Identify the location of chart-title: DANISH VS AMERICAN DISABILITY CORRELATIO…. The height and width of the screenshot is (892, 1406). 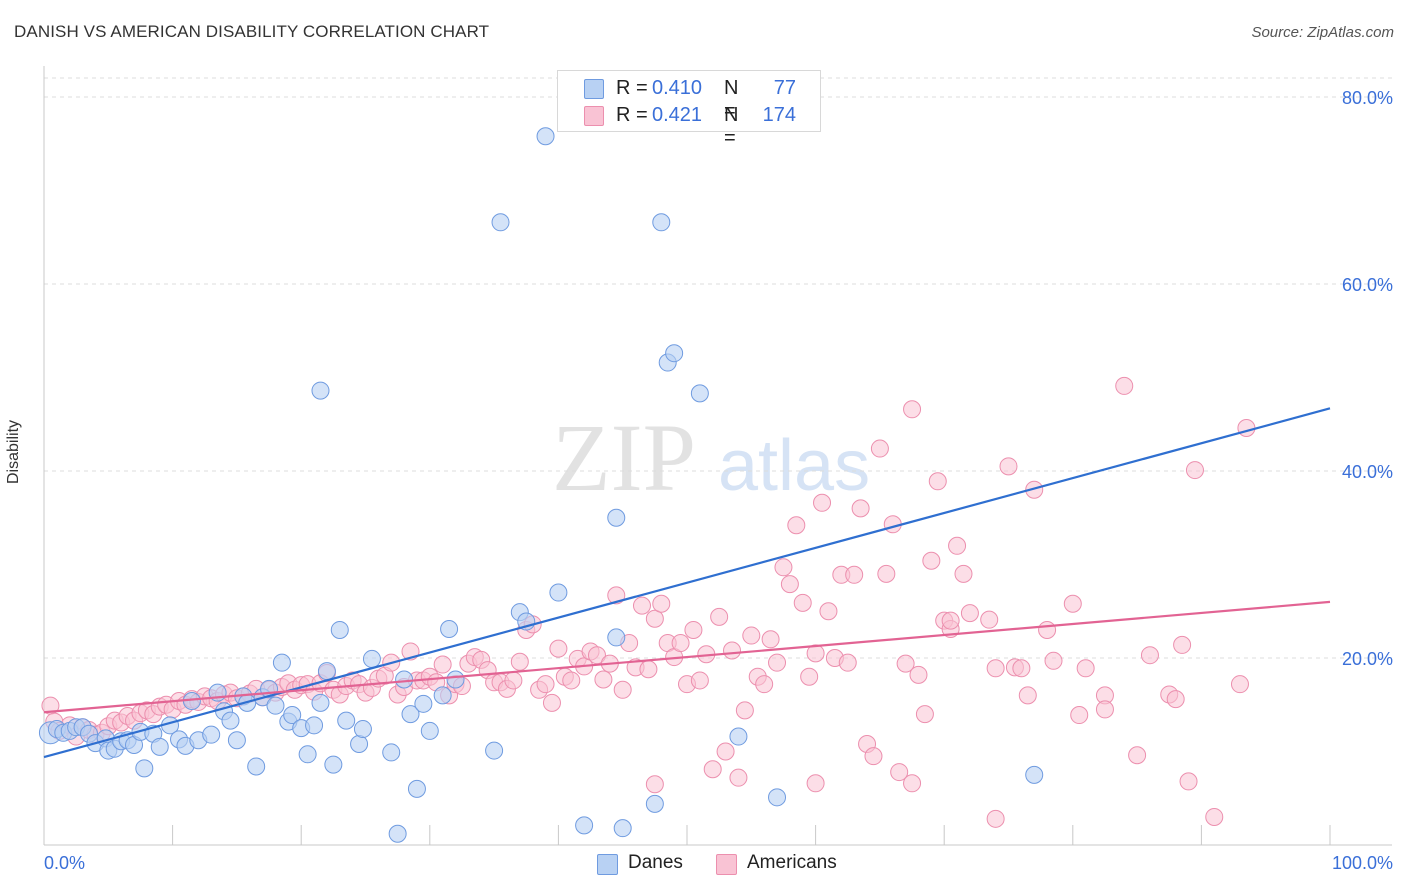
(252, 31).